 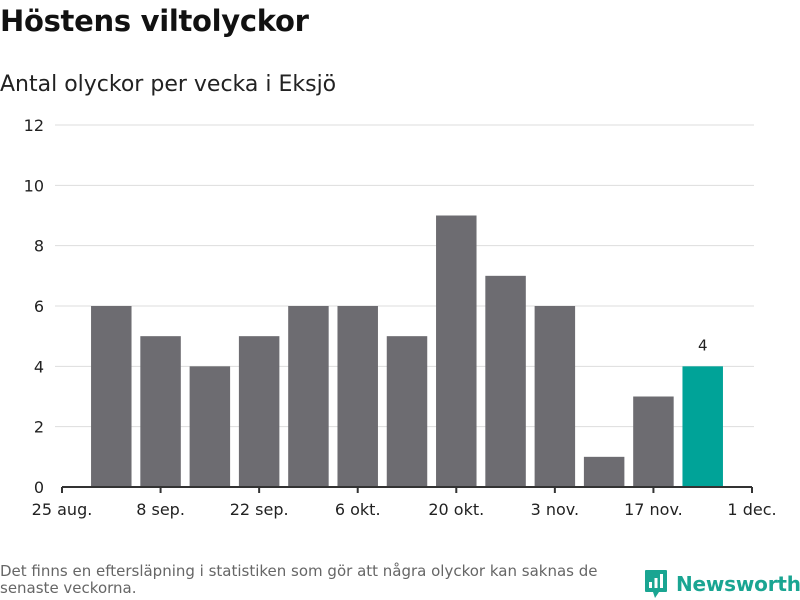 I want to click on data-labels: 4, so click(x=703, y=345).